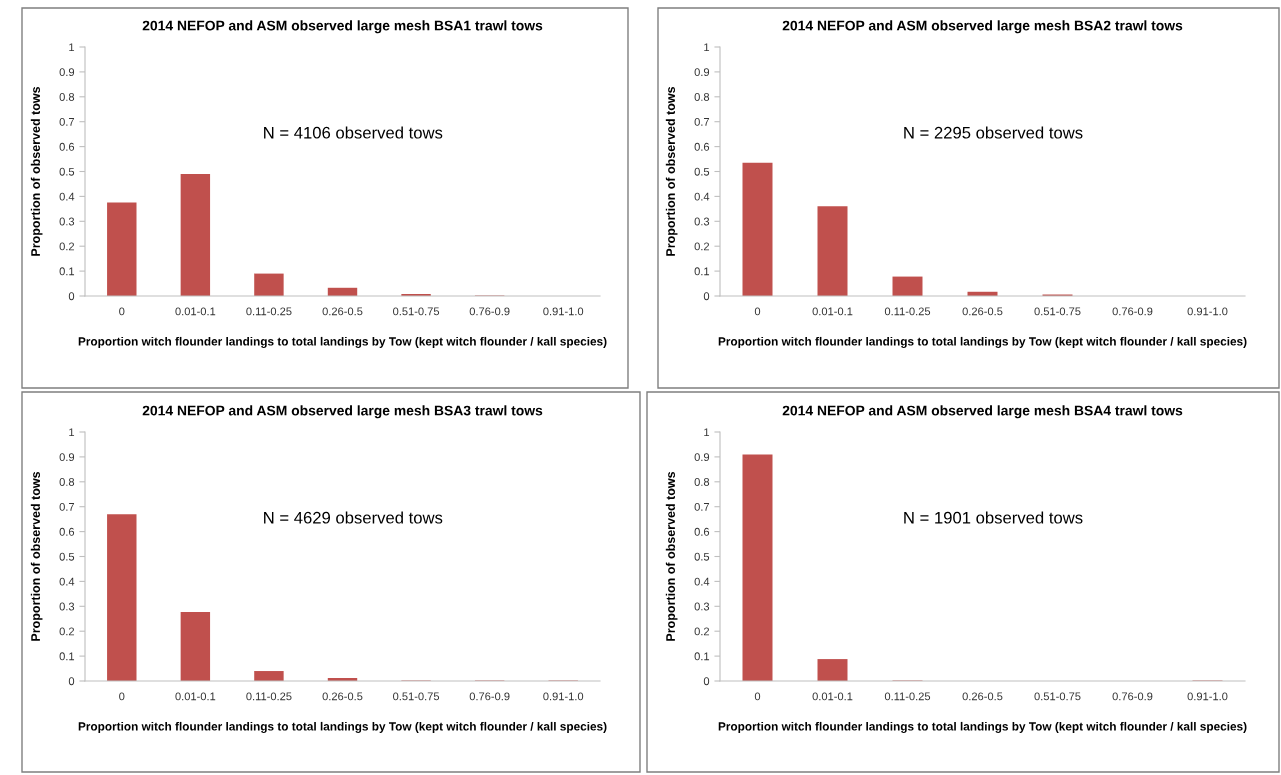 The height and width of the screenshot is (775, 1281). I want to click on chart-title: 2014 NEFOP and ASM observed large mesh BSA3 trawl tows, so click(342, 412).